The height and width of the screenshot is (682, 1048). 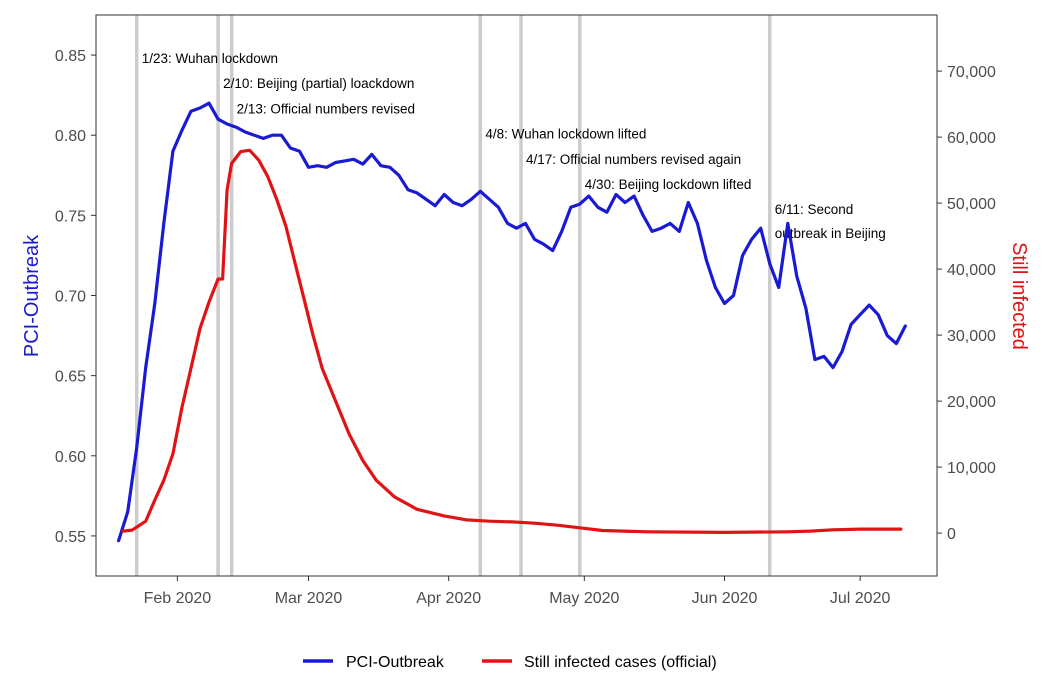 What do you see at coordinates (395, 662) in the screenshot?
I see `legend-label-pci-outbreak: PCI-Outbreak` at bounding box center [395, 662].